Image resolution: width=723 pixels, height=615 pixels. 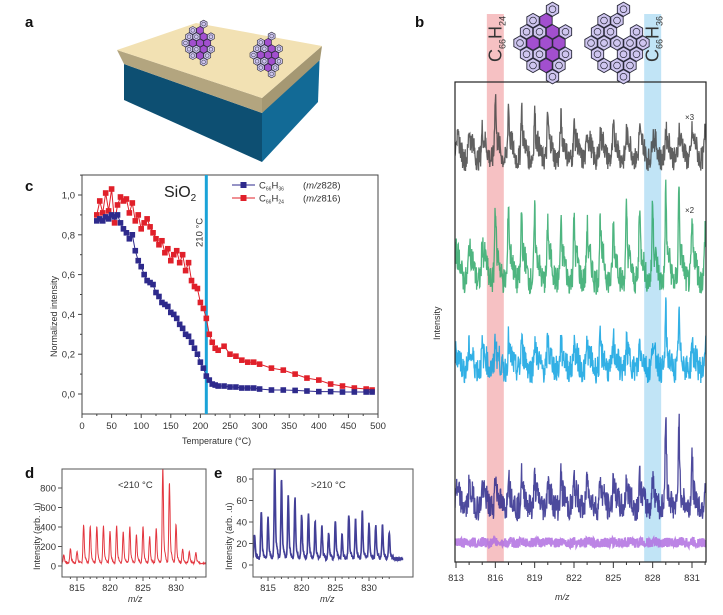 I want to click on molecule-icon, so click(x=266, y=55).